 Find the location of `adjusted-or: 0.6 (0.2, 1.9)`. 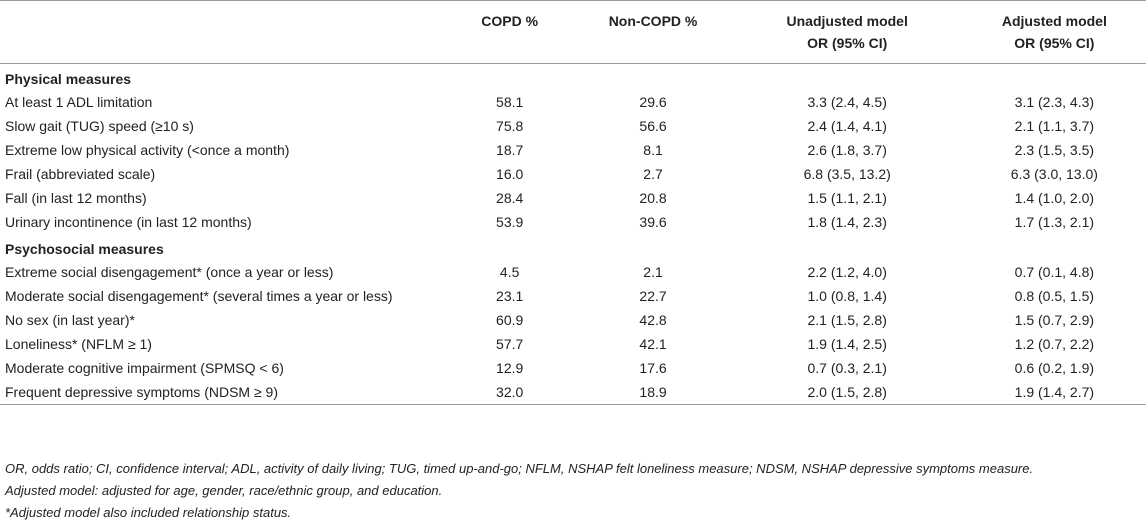

adjusted-or: 0.6 (0.2, 1.9) is located at coordinates (1054, 368).